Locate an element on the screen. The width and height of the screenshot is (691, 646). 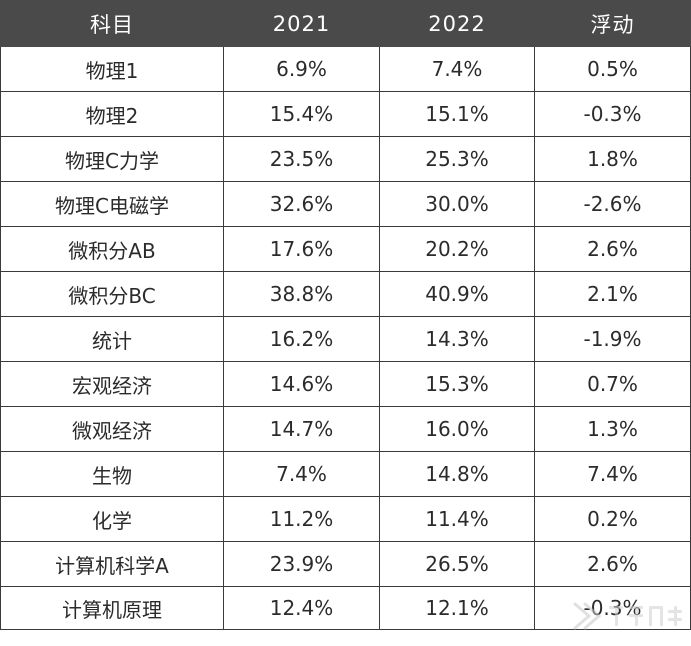
table-row: 生物 7.4% 14.8% 7.4% is located at coordinates (345, 474).